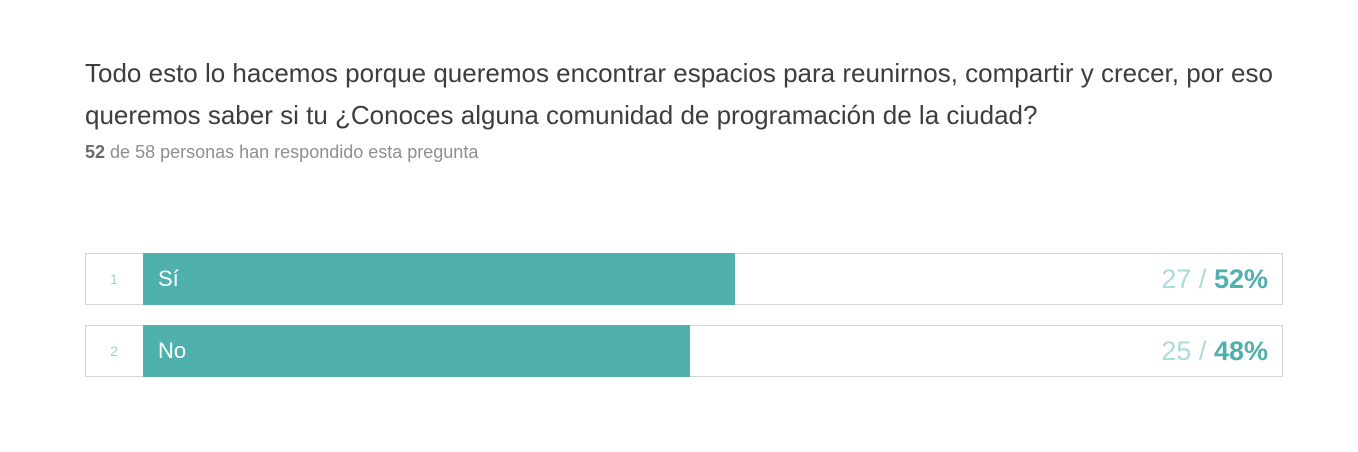  I want to click on answer-percent: 48%, so click(1240, 351).